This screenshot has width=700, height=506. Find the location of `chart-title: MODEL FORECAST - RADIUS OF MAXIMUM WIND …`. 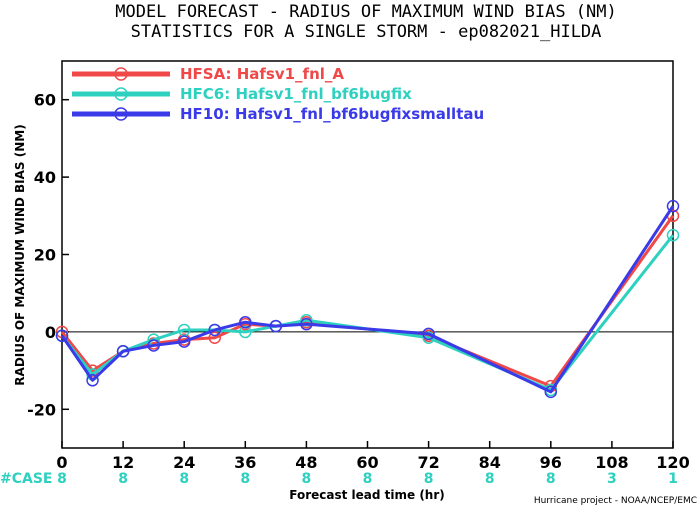

chart-title: MODEL FORECAST - RADIUS OF MAXIMUM WIND … is located at coordinates (366, 12).